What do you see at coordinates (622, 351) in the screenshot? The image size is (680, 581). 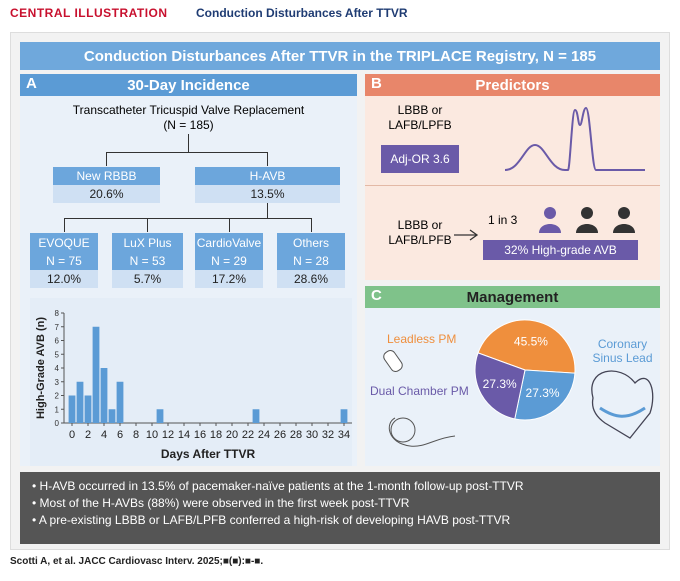 I see `pie-category: Coronary Sinus Lead` at bounding box center [622, 351].